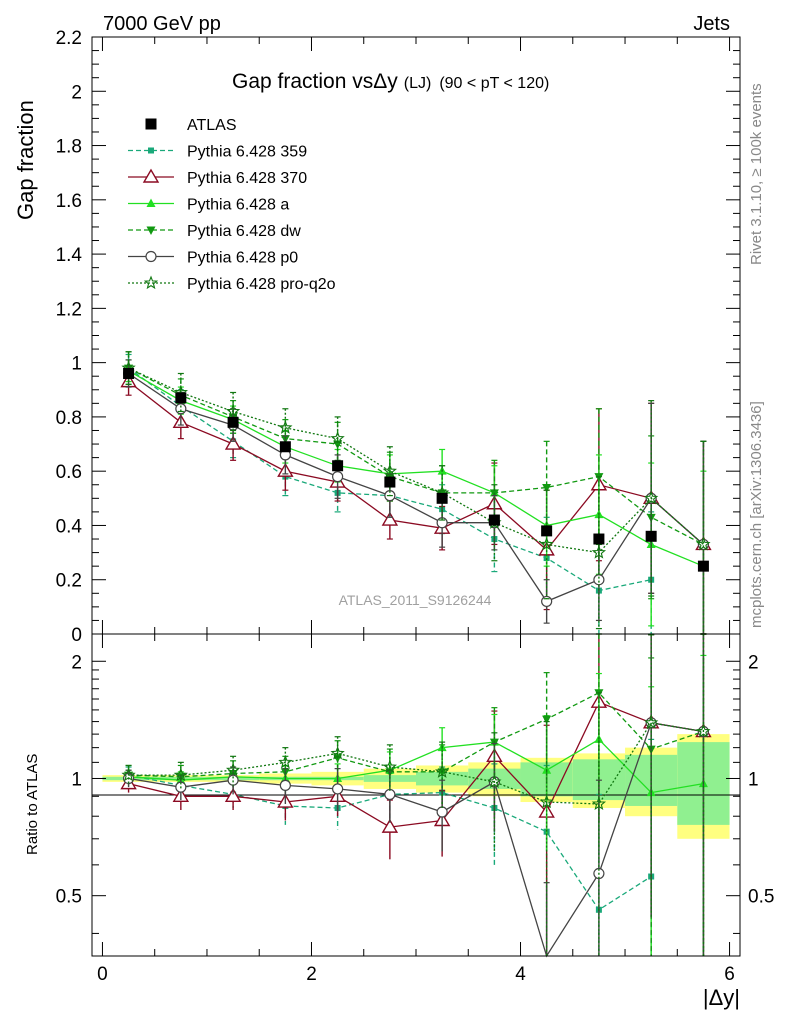  What do you see at coordinates (729, 974) in the screenshot?
I see `xtick-label: 6` at bounding box center [729, 974].